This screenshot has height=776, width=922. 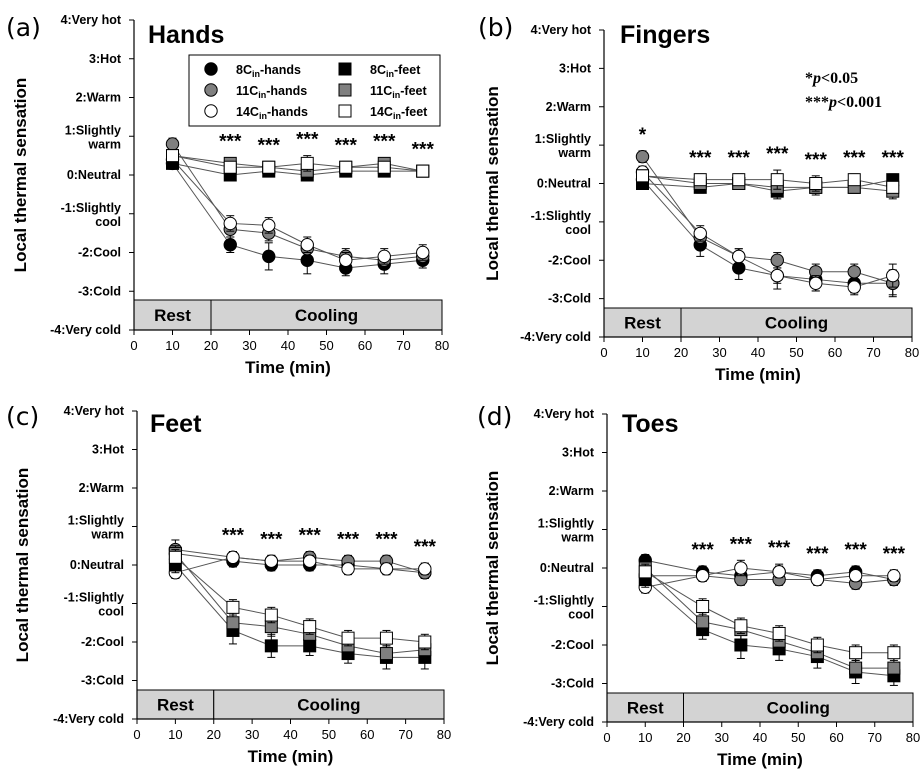 I want to click on x-tick-label: 70, so click(x=405, y=734).